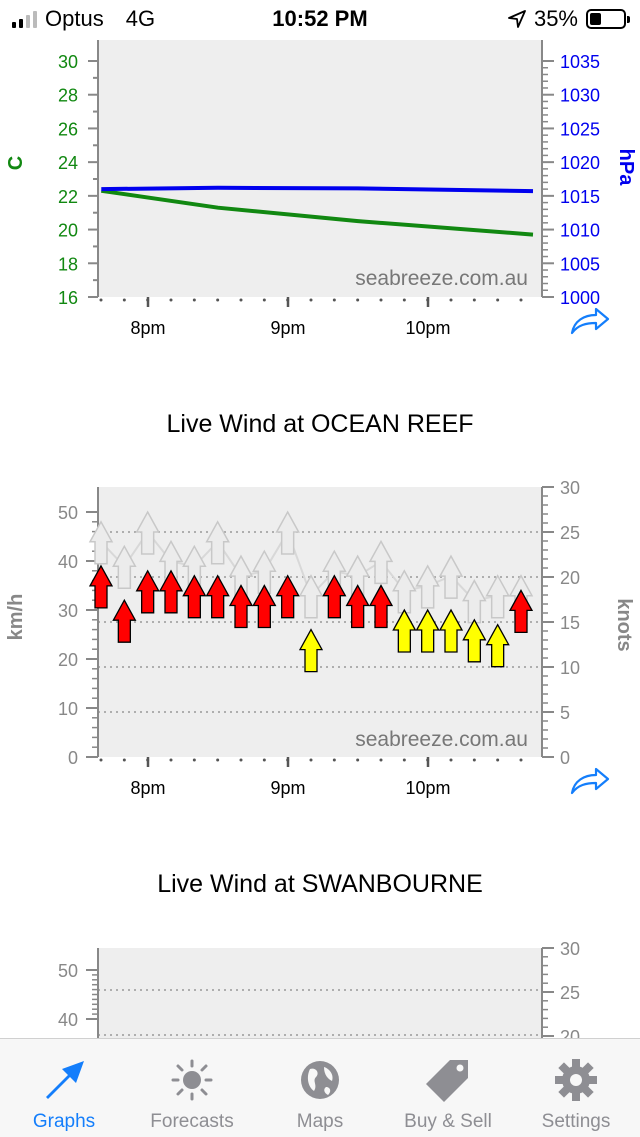  What do you see at coordinates (68, 709) in the screenshot?
I see `kmh-tick-label: 10` at bounding box center [68, 709].